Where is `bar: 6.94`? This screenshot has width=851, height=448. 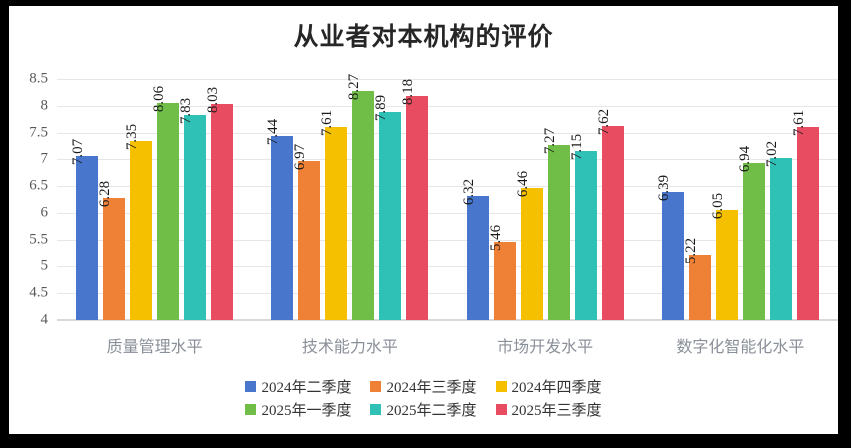
bar: 6.94 is located at coordinates (751, 232).